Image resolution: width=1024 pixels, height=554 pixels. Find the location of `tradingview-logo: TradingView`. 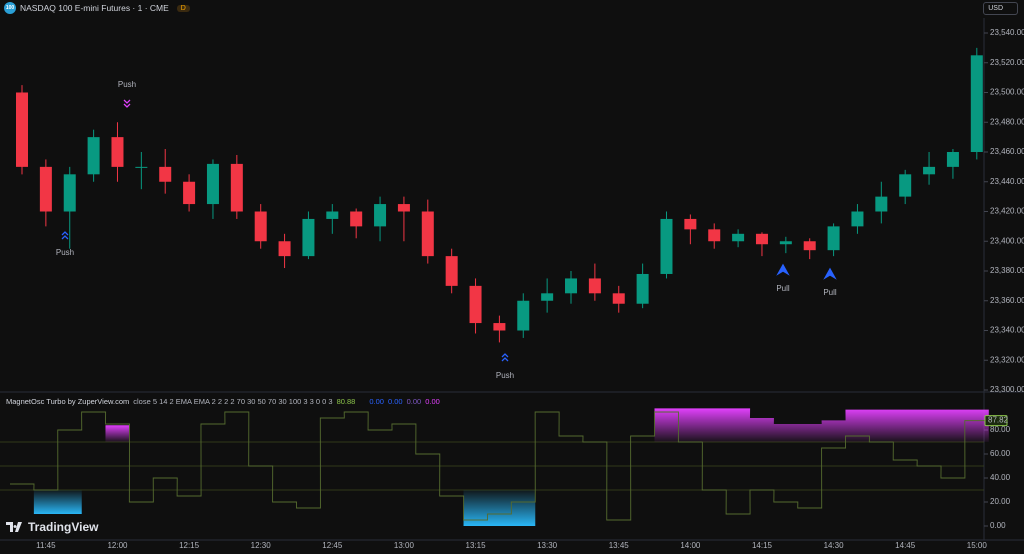

tradingview-logo: TradingView is located at coordinates (52, 527).